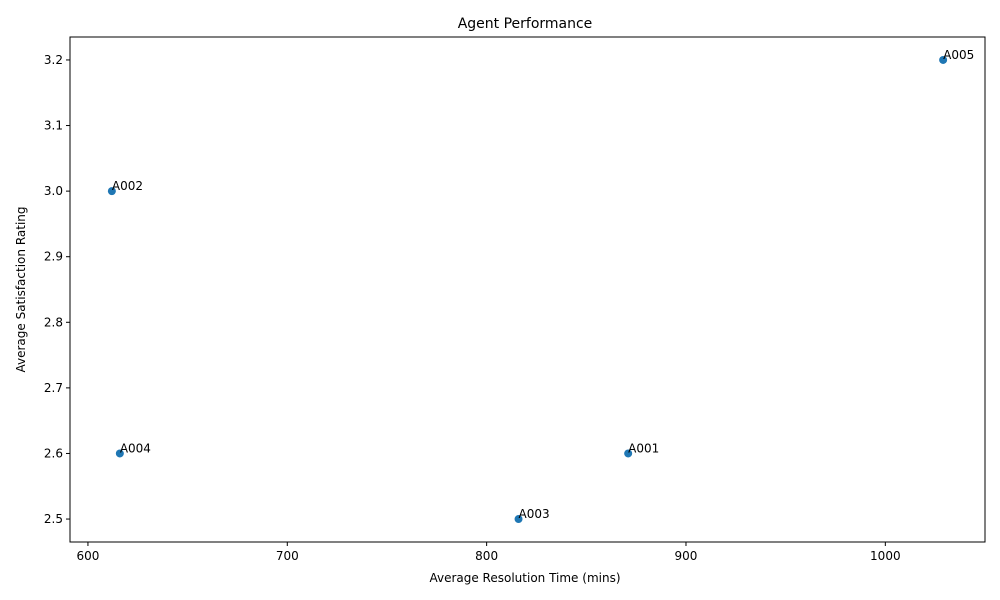 This screenshot has height=600, width=1000. What do you see at coordinates (53, 257) in the screenshot?
I see `y-tick-label: 2.9` at bounding box center [53, 257].